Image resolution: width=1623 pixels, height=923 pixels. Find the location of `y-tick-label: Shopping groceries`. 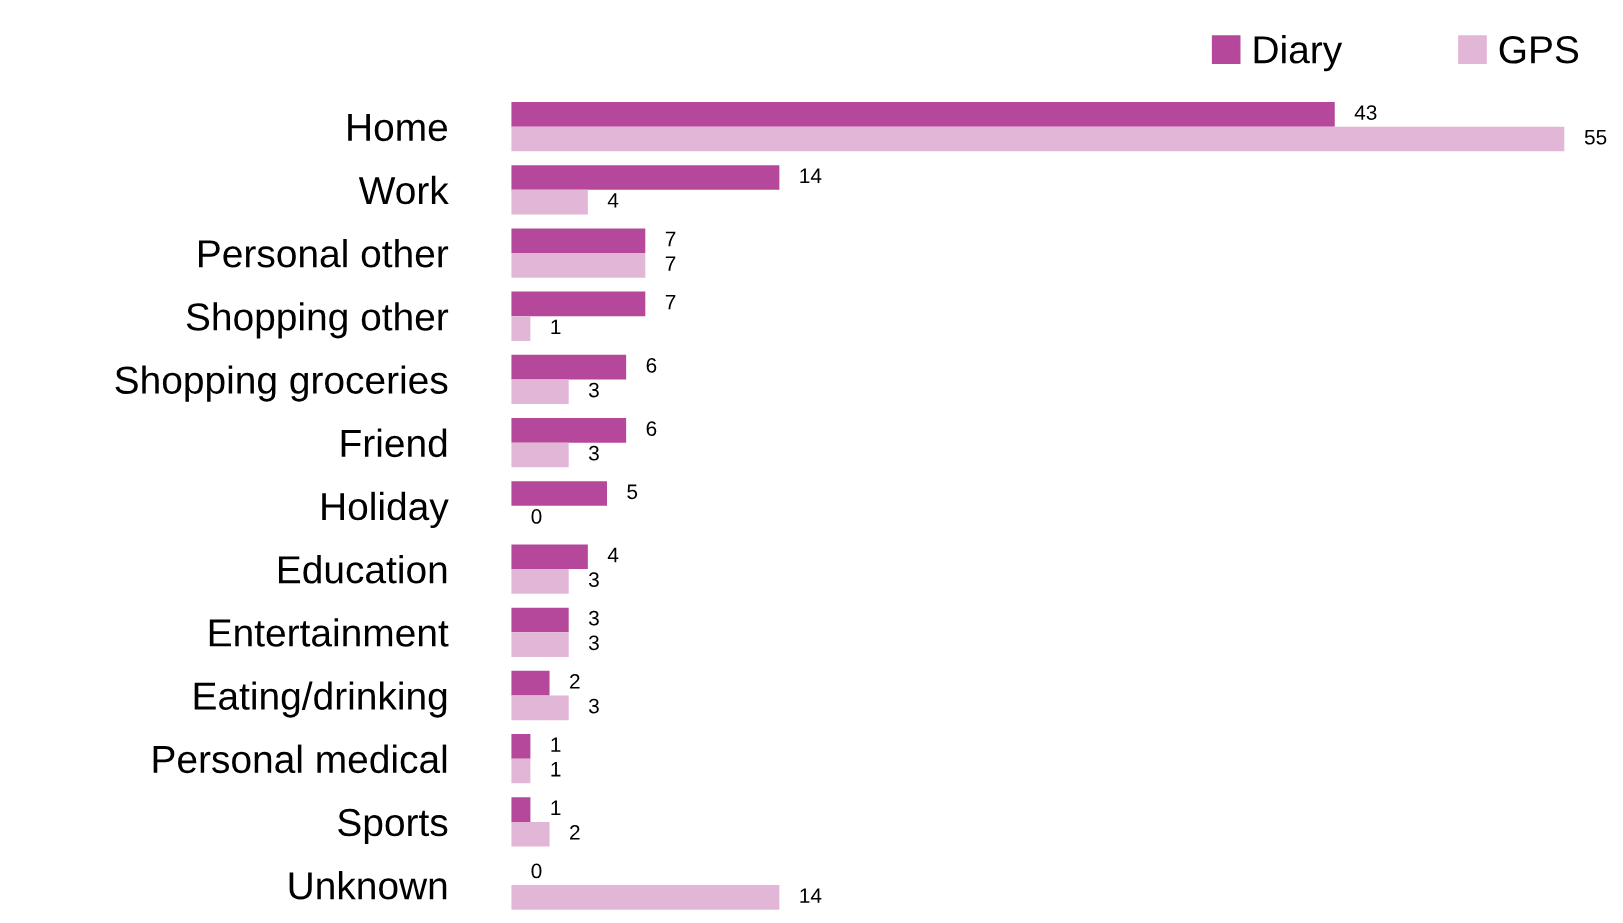

y-tick-label: Shopping groceries is located at coordinates (281, 383).